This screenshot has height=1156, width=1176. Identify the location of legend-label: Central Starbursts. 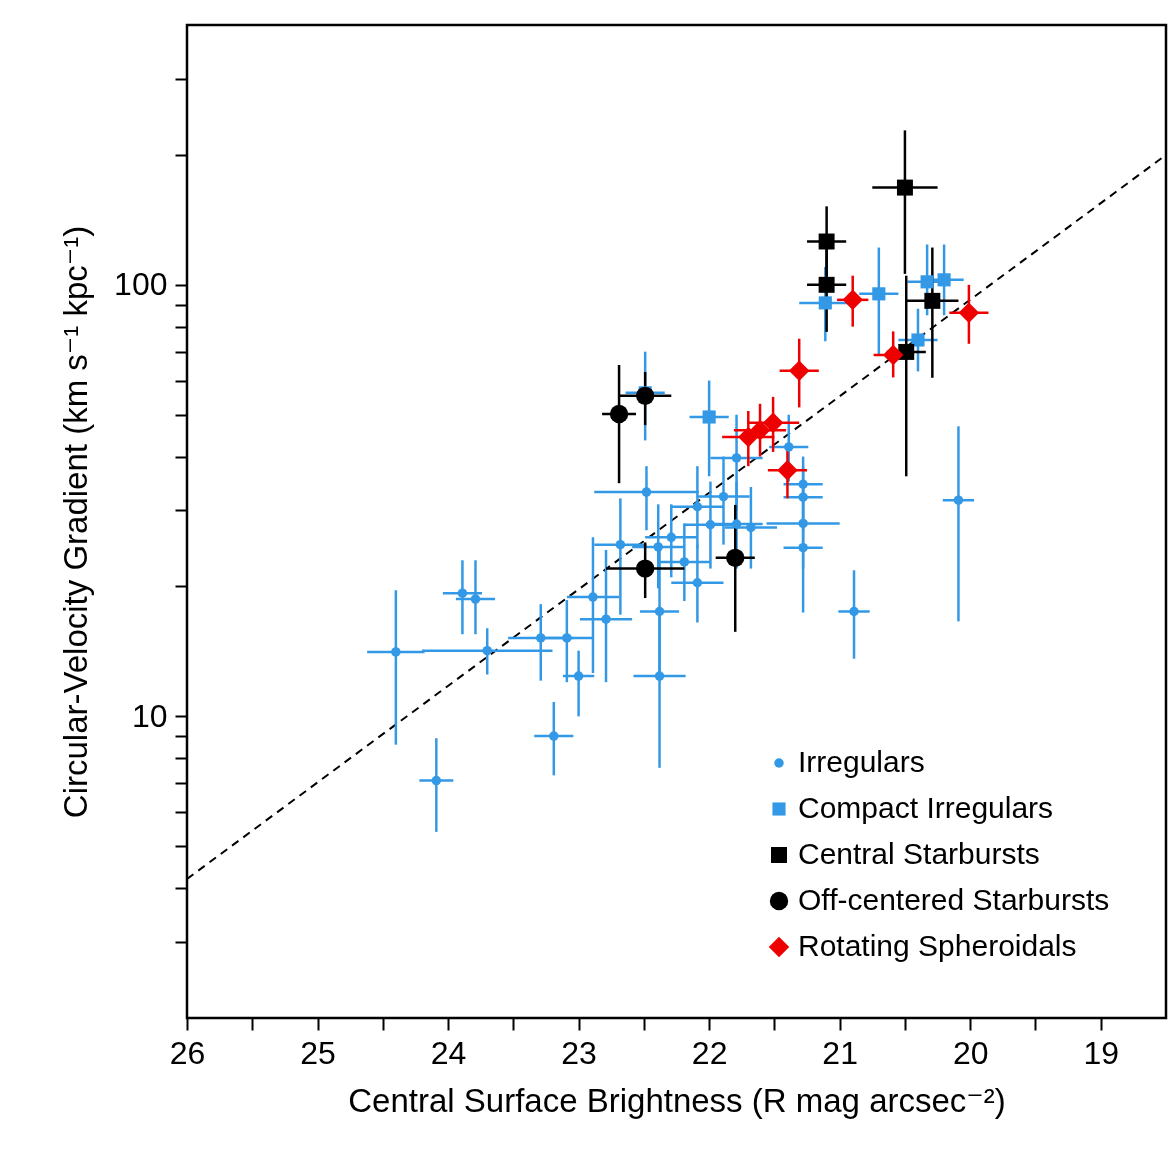
(919, 853).